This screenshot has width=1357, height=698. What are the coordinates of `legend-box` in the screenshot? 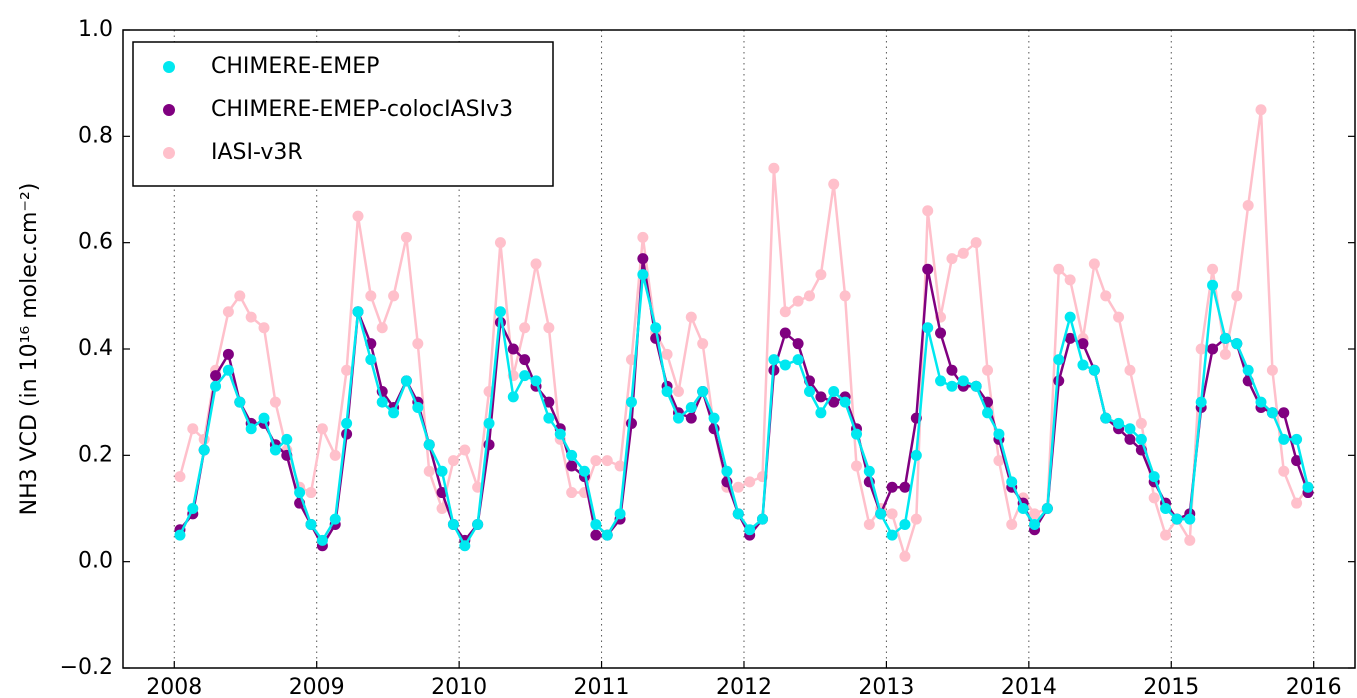 It's located at (343, 114).